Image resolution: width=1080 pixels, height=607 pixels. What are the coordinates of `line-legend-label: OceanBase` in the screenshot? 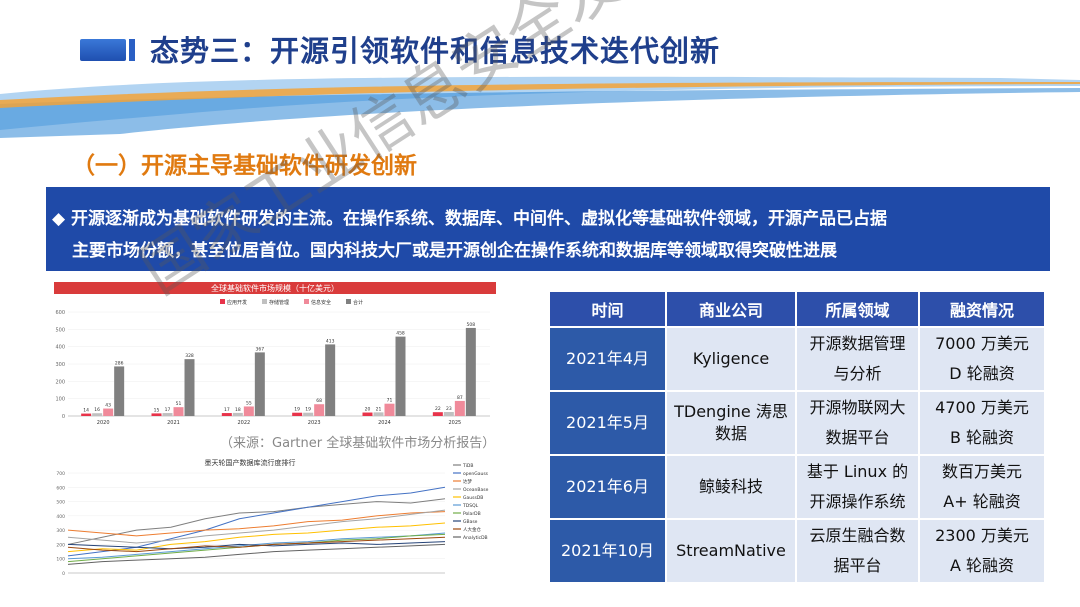 It's located at (476, 490).